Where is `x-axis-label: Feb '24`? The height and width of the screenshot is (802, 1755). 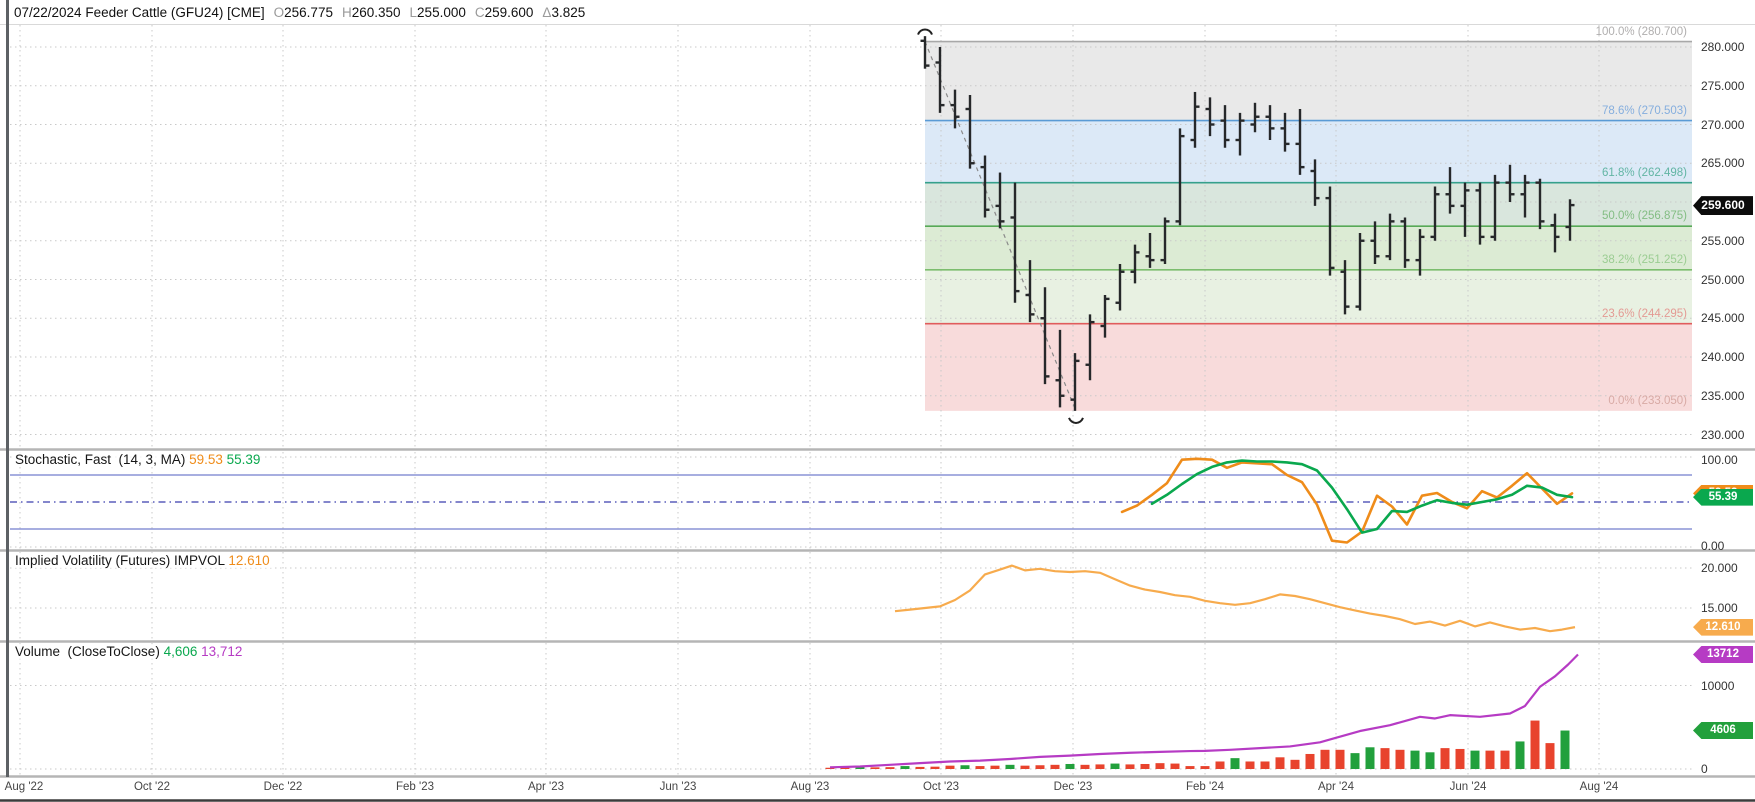 x-axis-label: Feb '24 is located at coordinates (1205, 787).